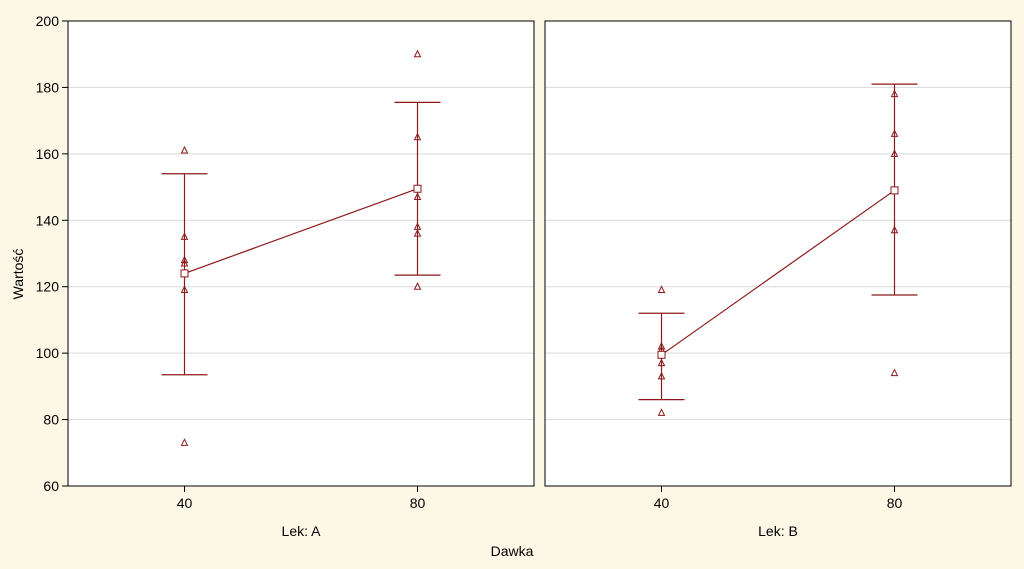 The height and width of the screenshot is (569, 1024). I want to click on y-axis-title: Wartość, so click(18, 274).